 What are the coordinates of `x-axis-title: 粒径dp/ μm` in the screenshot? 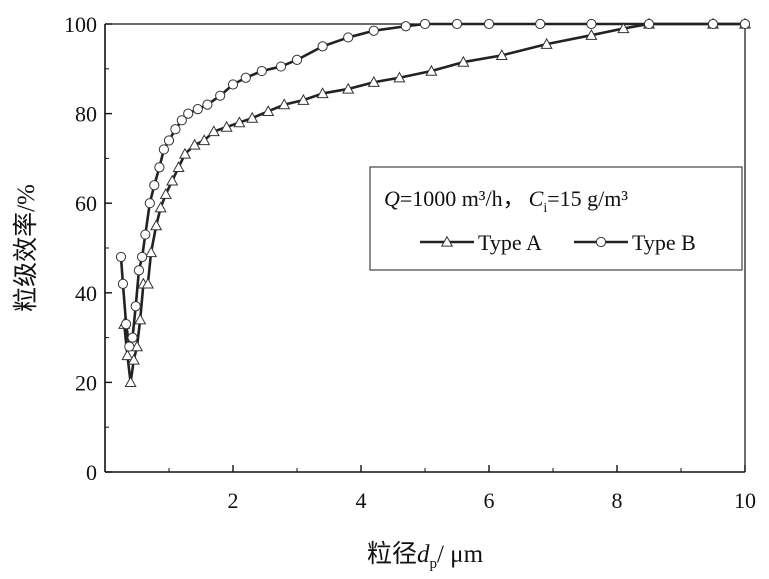 It's located at (425, 556).